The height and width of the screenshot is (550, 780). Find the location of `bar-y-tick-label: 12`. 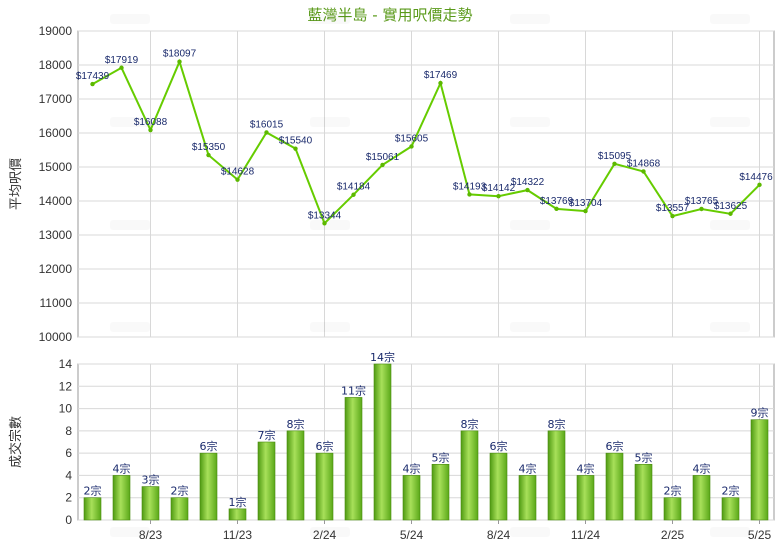

bar-y-tick-label: 12 is located at coordinates (66, 386).